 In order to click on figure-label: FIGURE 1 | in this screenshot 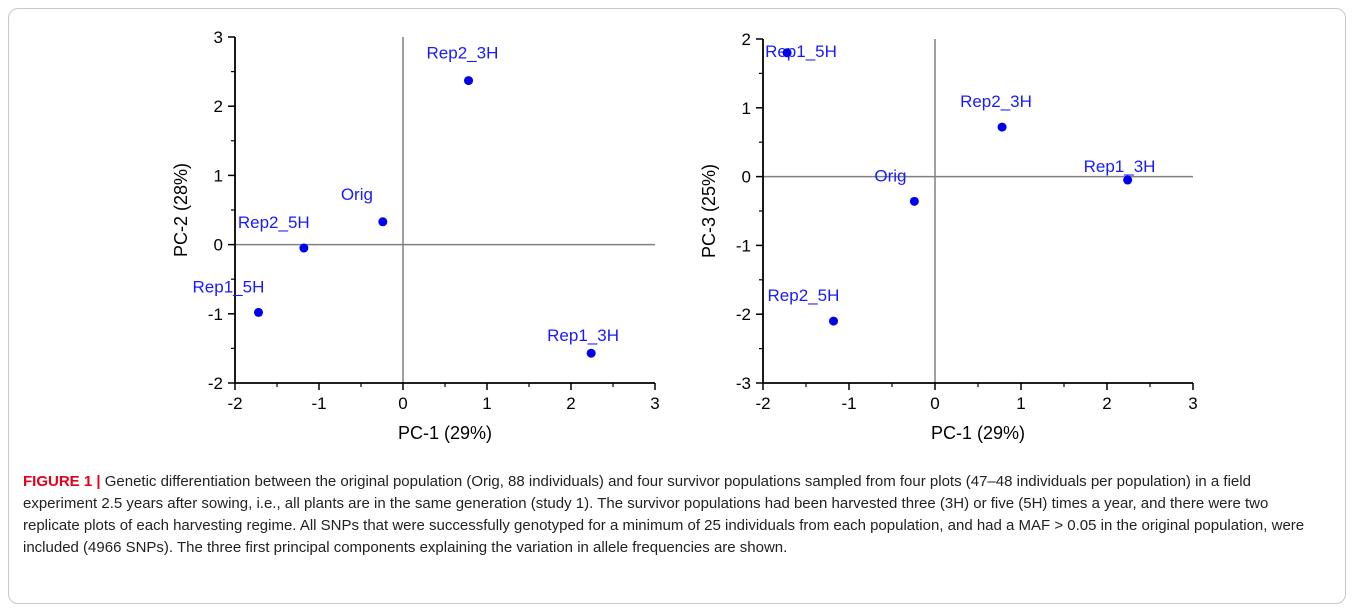, I will do `click(62, 481)`.